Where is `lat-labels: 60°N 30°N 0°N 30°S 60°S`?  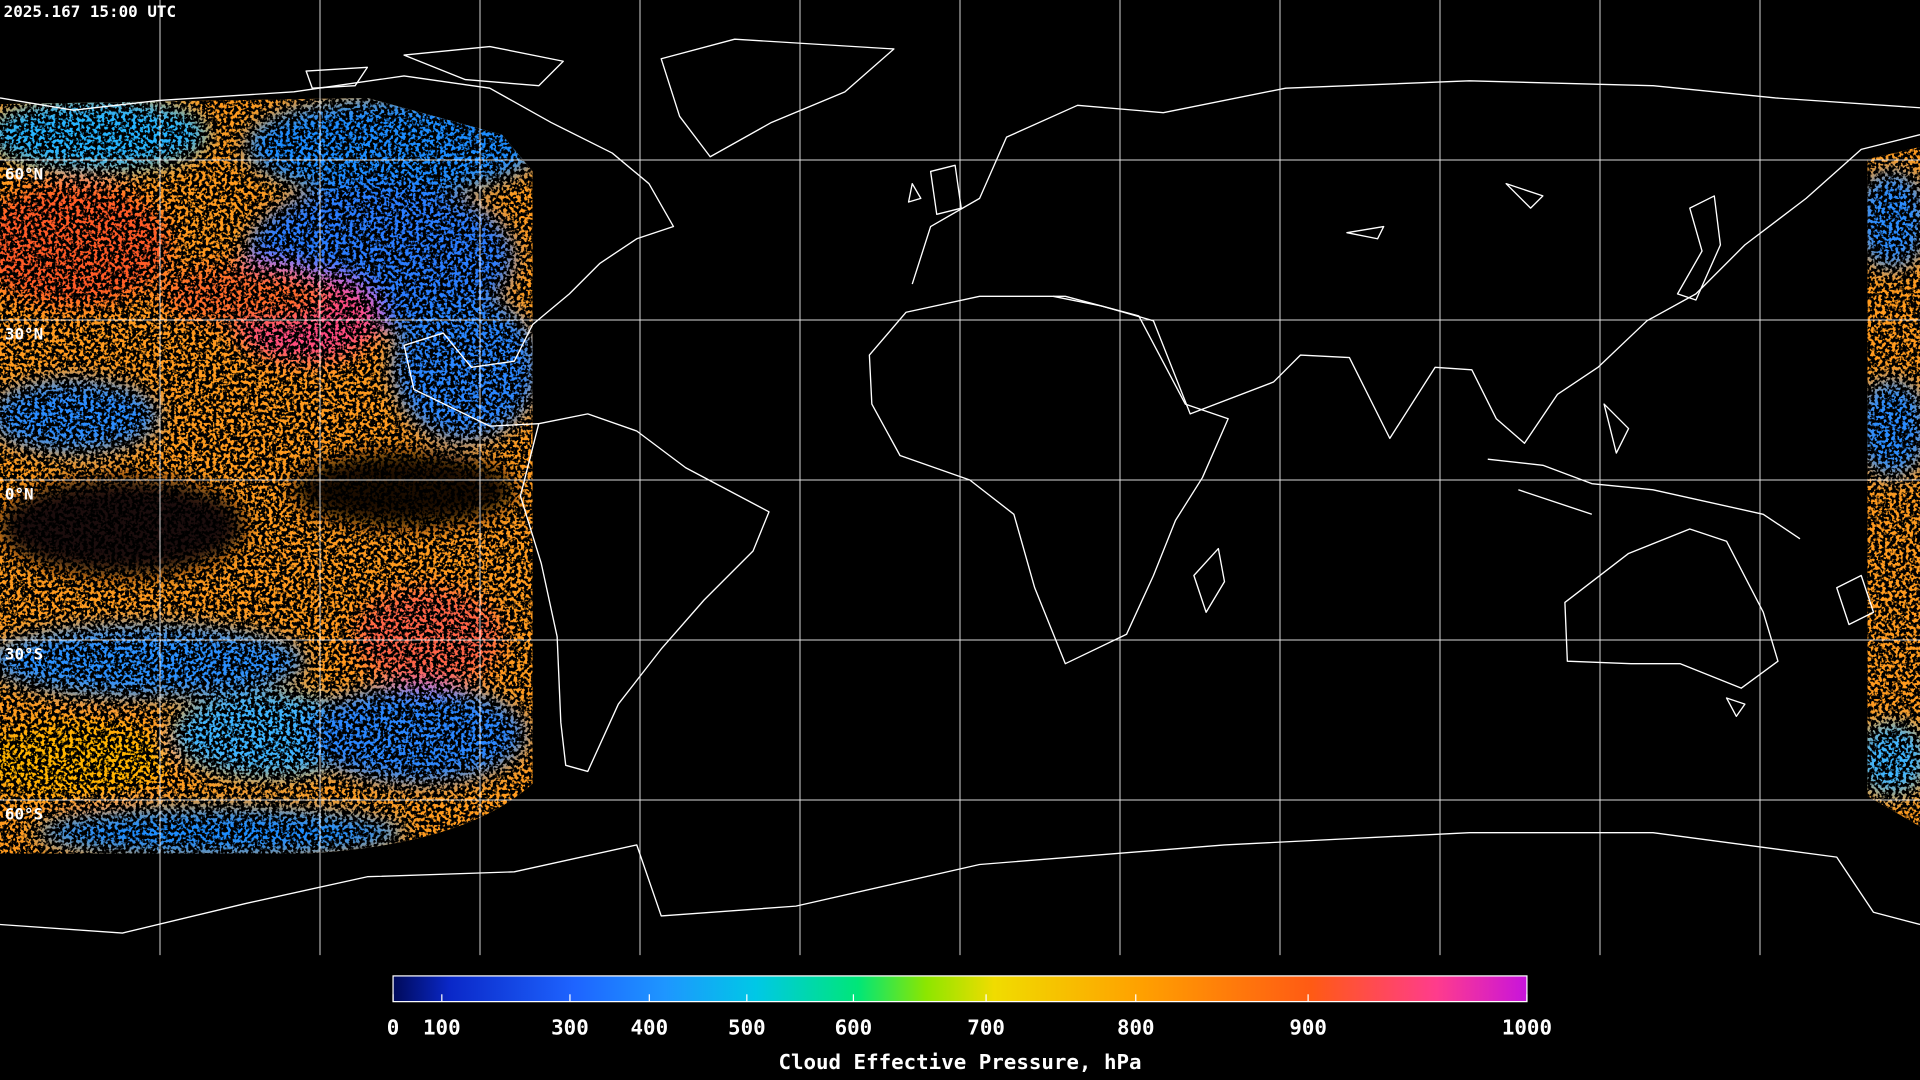 lat-labels: 60°N 30°N 0°N 30°S 60°S is located at coordinates (24, 494).